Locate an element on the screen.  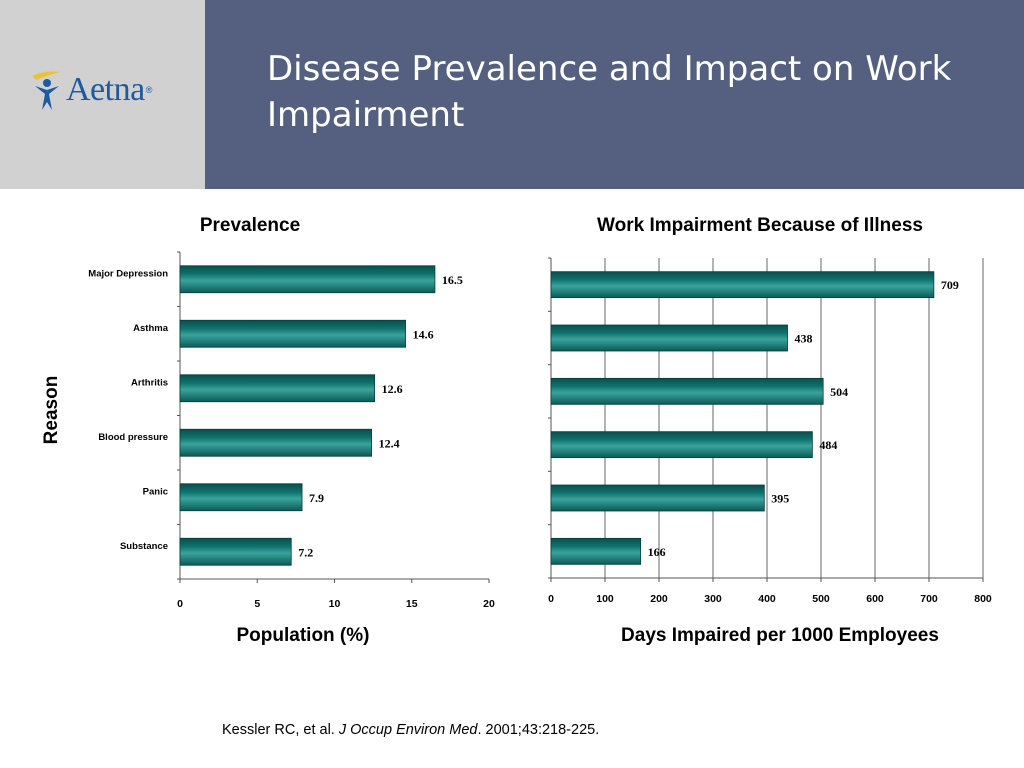
logo-panel: Aetna ® is located at coordinates (102, 94).